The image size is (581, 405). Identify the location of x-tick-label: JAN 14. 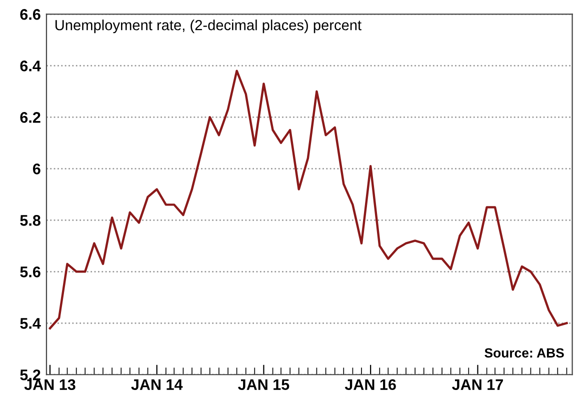
(157, 384).